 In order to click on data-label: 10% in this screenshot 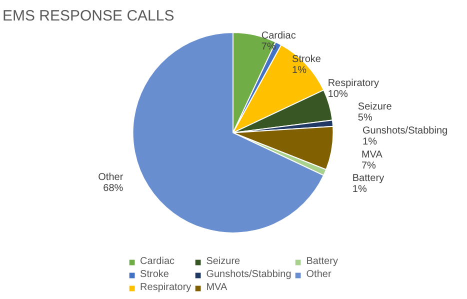, I will do `click(338, 94)`.